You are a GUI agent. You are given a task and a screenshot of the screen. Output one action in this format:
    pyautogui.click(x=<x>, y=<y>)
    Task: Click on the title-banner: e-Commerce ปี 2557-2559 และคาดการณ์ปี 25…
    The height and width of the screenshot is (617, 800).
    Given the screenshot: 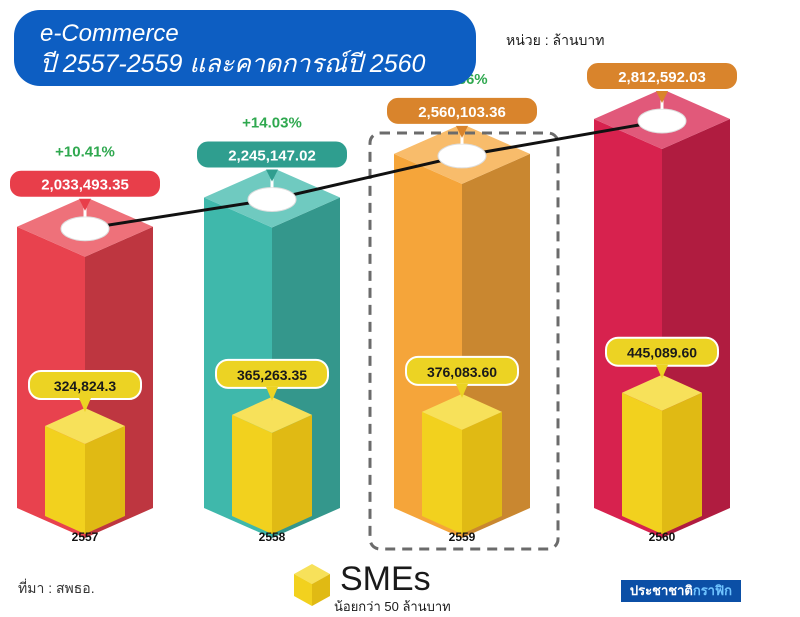 What is the action you would take?
    pyautogui.click(x=245, y=48)
    